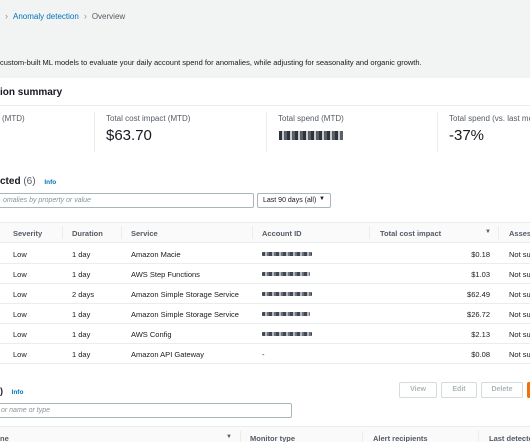  I want to click on impact-cell: $1.03, so click(480, 274).